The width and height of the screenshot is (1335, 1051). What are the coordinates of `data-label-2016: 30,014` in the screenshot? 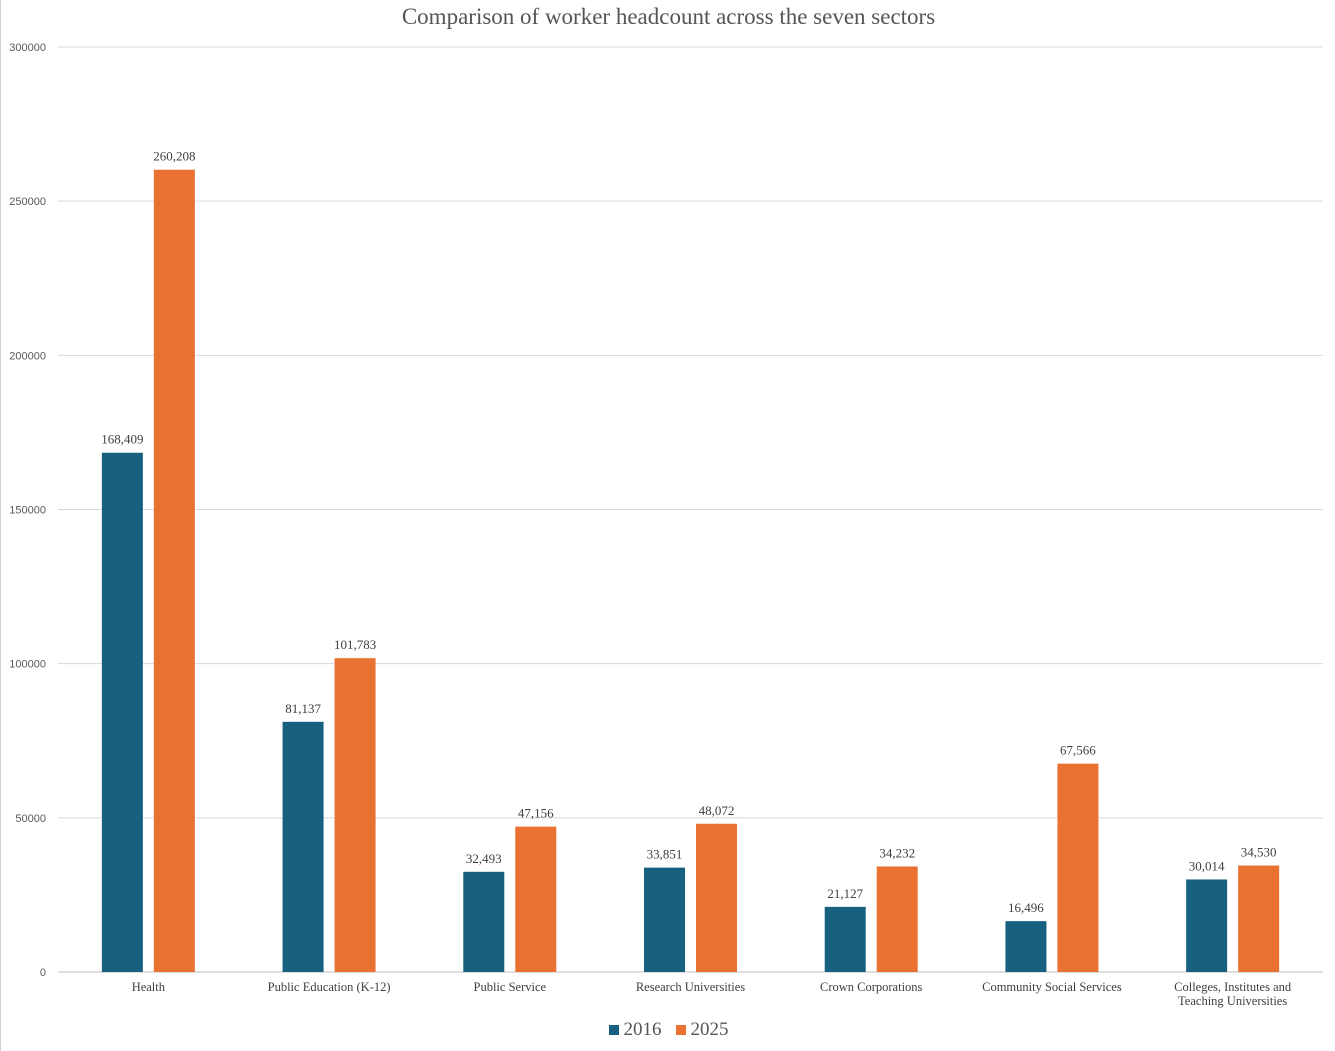 It's located at (1207, 865).